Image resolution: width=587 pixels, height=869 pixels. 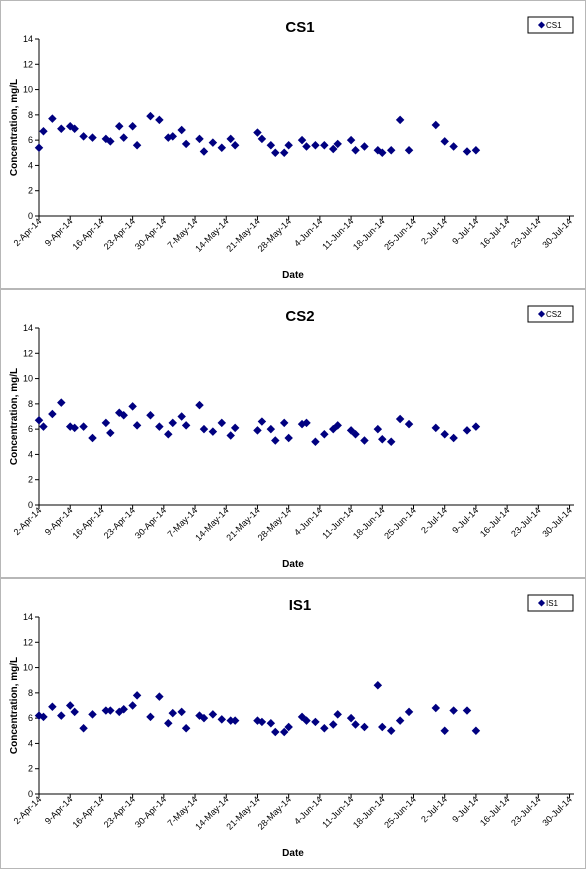 I want to click on x-tick-label: 23-Jul-14, so click(x=526, y=233).